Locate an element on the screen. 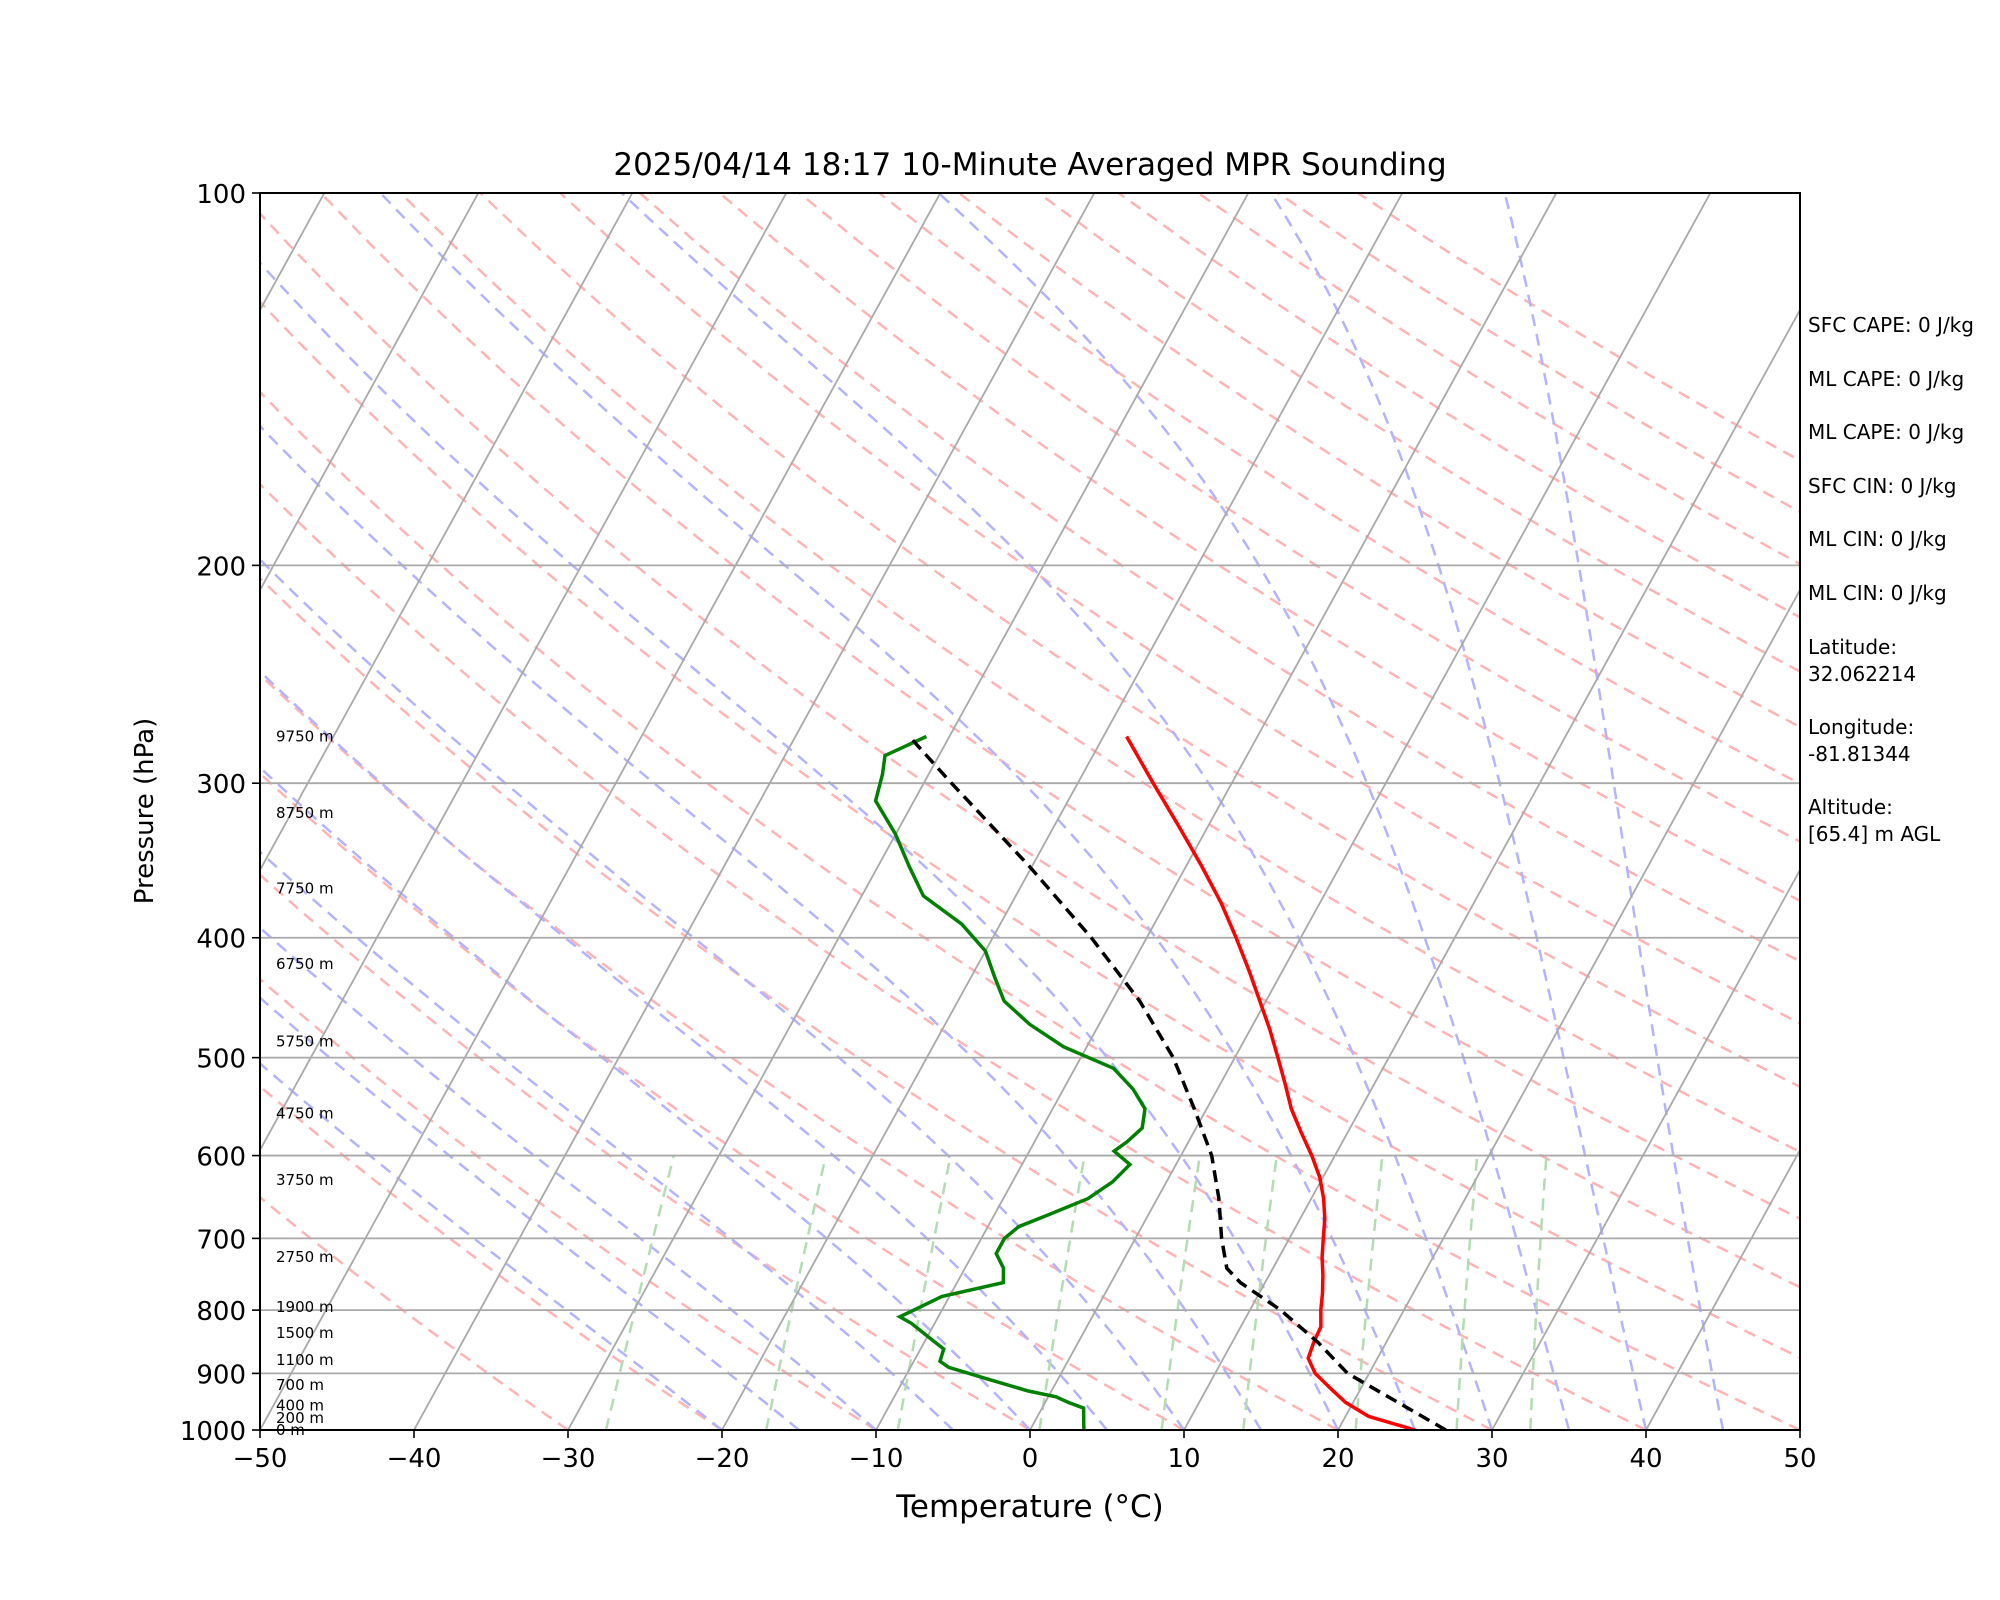 This screenshot has height=1600, width=2000. x-tick-label: 30 is located at coordinates (1491, 1459).